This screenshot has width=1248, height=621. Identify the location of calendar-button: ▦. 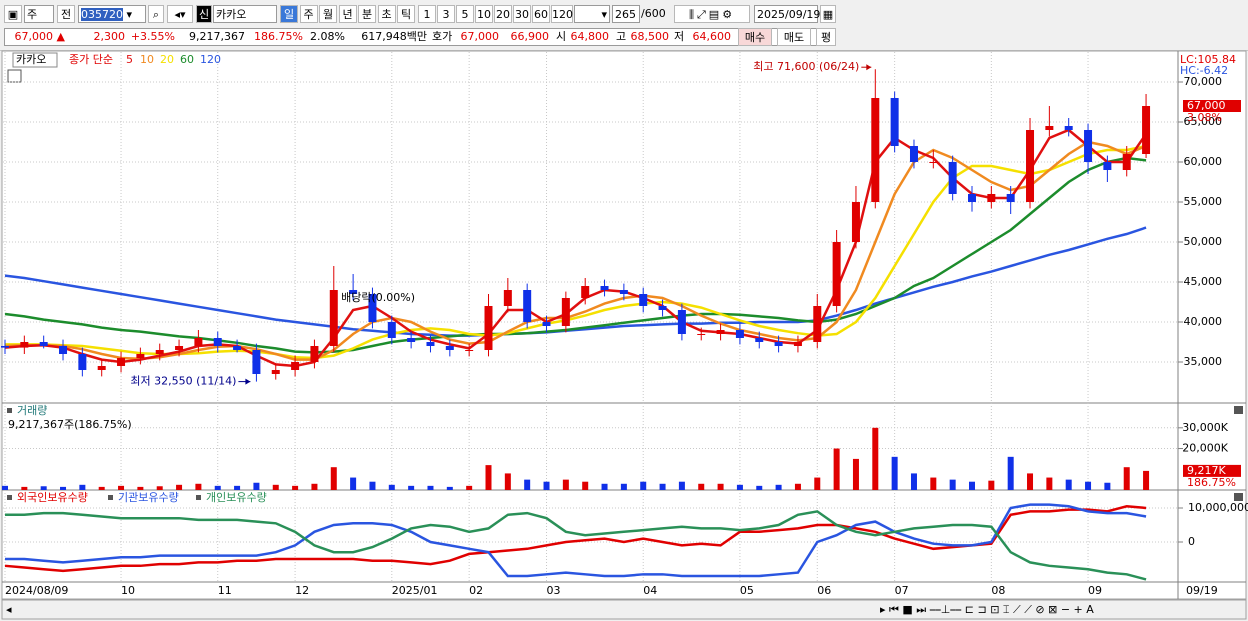
(828, 14).